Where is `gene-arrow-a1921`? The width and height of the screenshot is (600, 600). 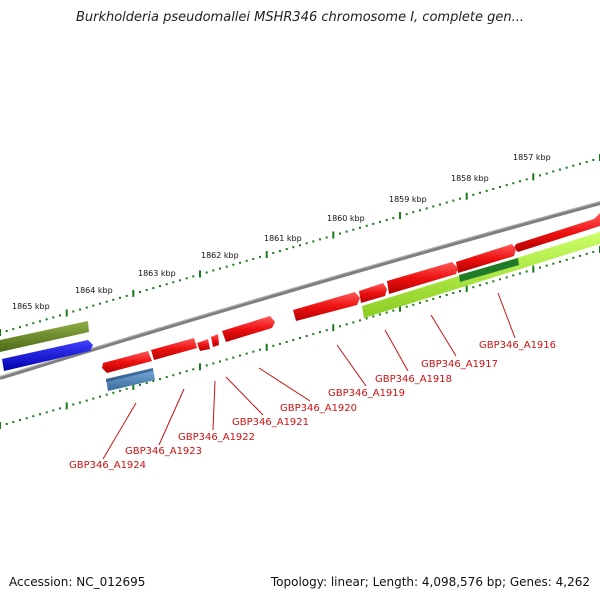 gene-arrow-a1921 is located at coordinates (248, 329).